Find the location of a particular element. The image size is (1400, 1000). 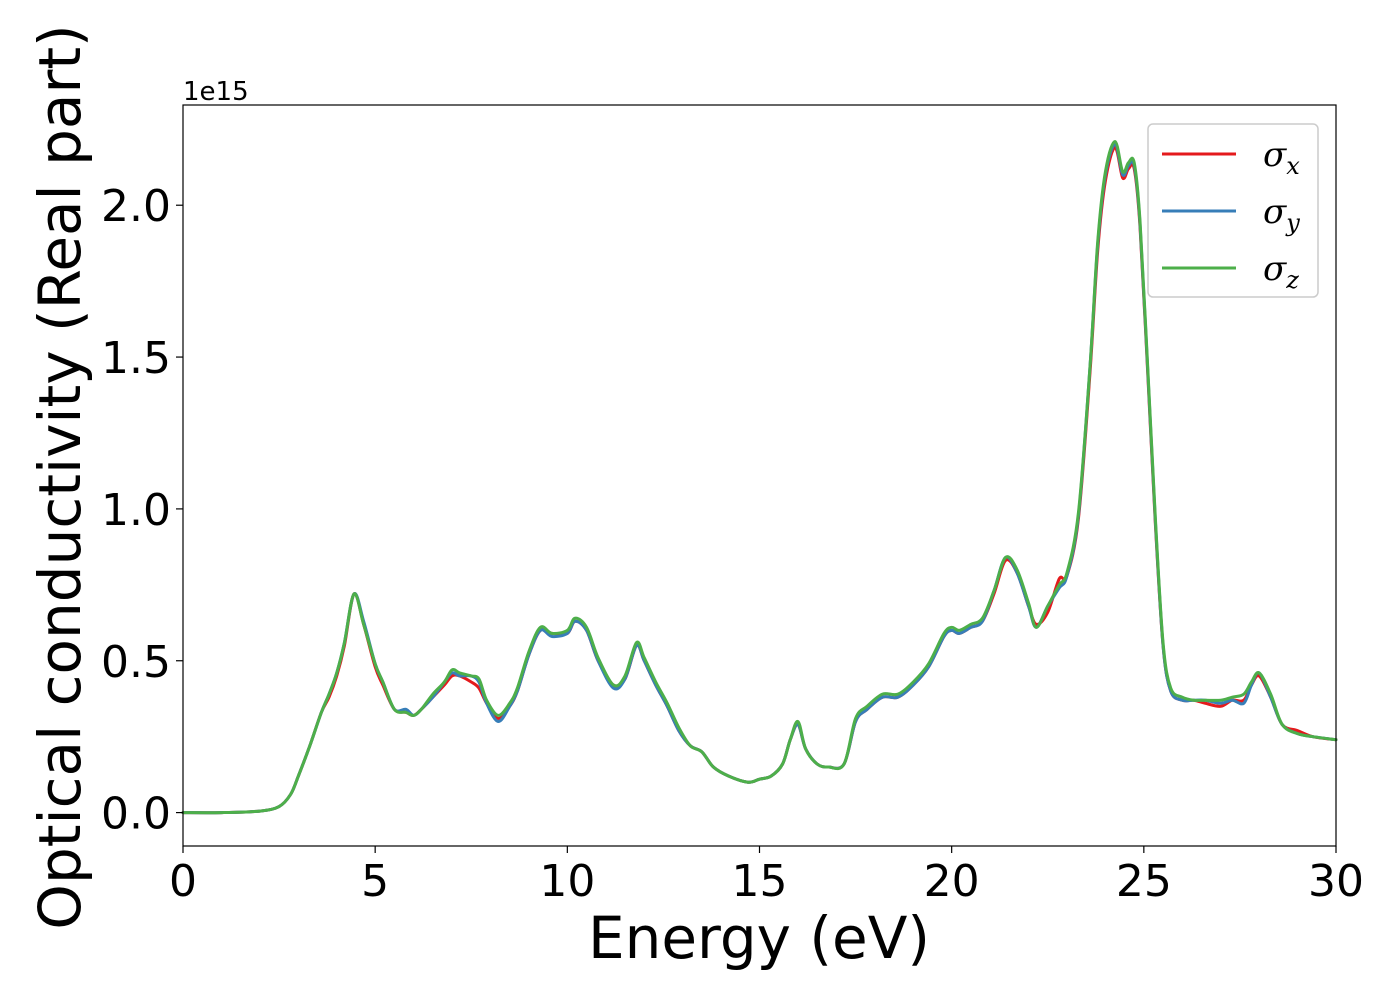

legend-subscript: x is located at coordinates (1293, 166).